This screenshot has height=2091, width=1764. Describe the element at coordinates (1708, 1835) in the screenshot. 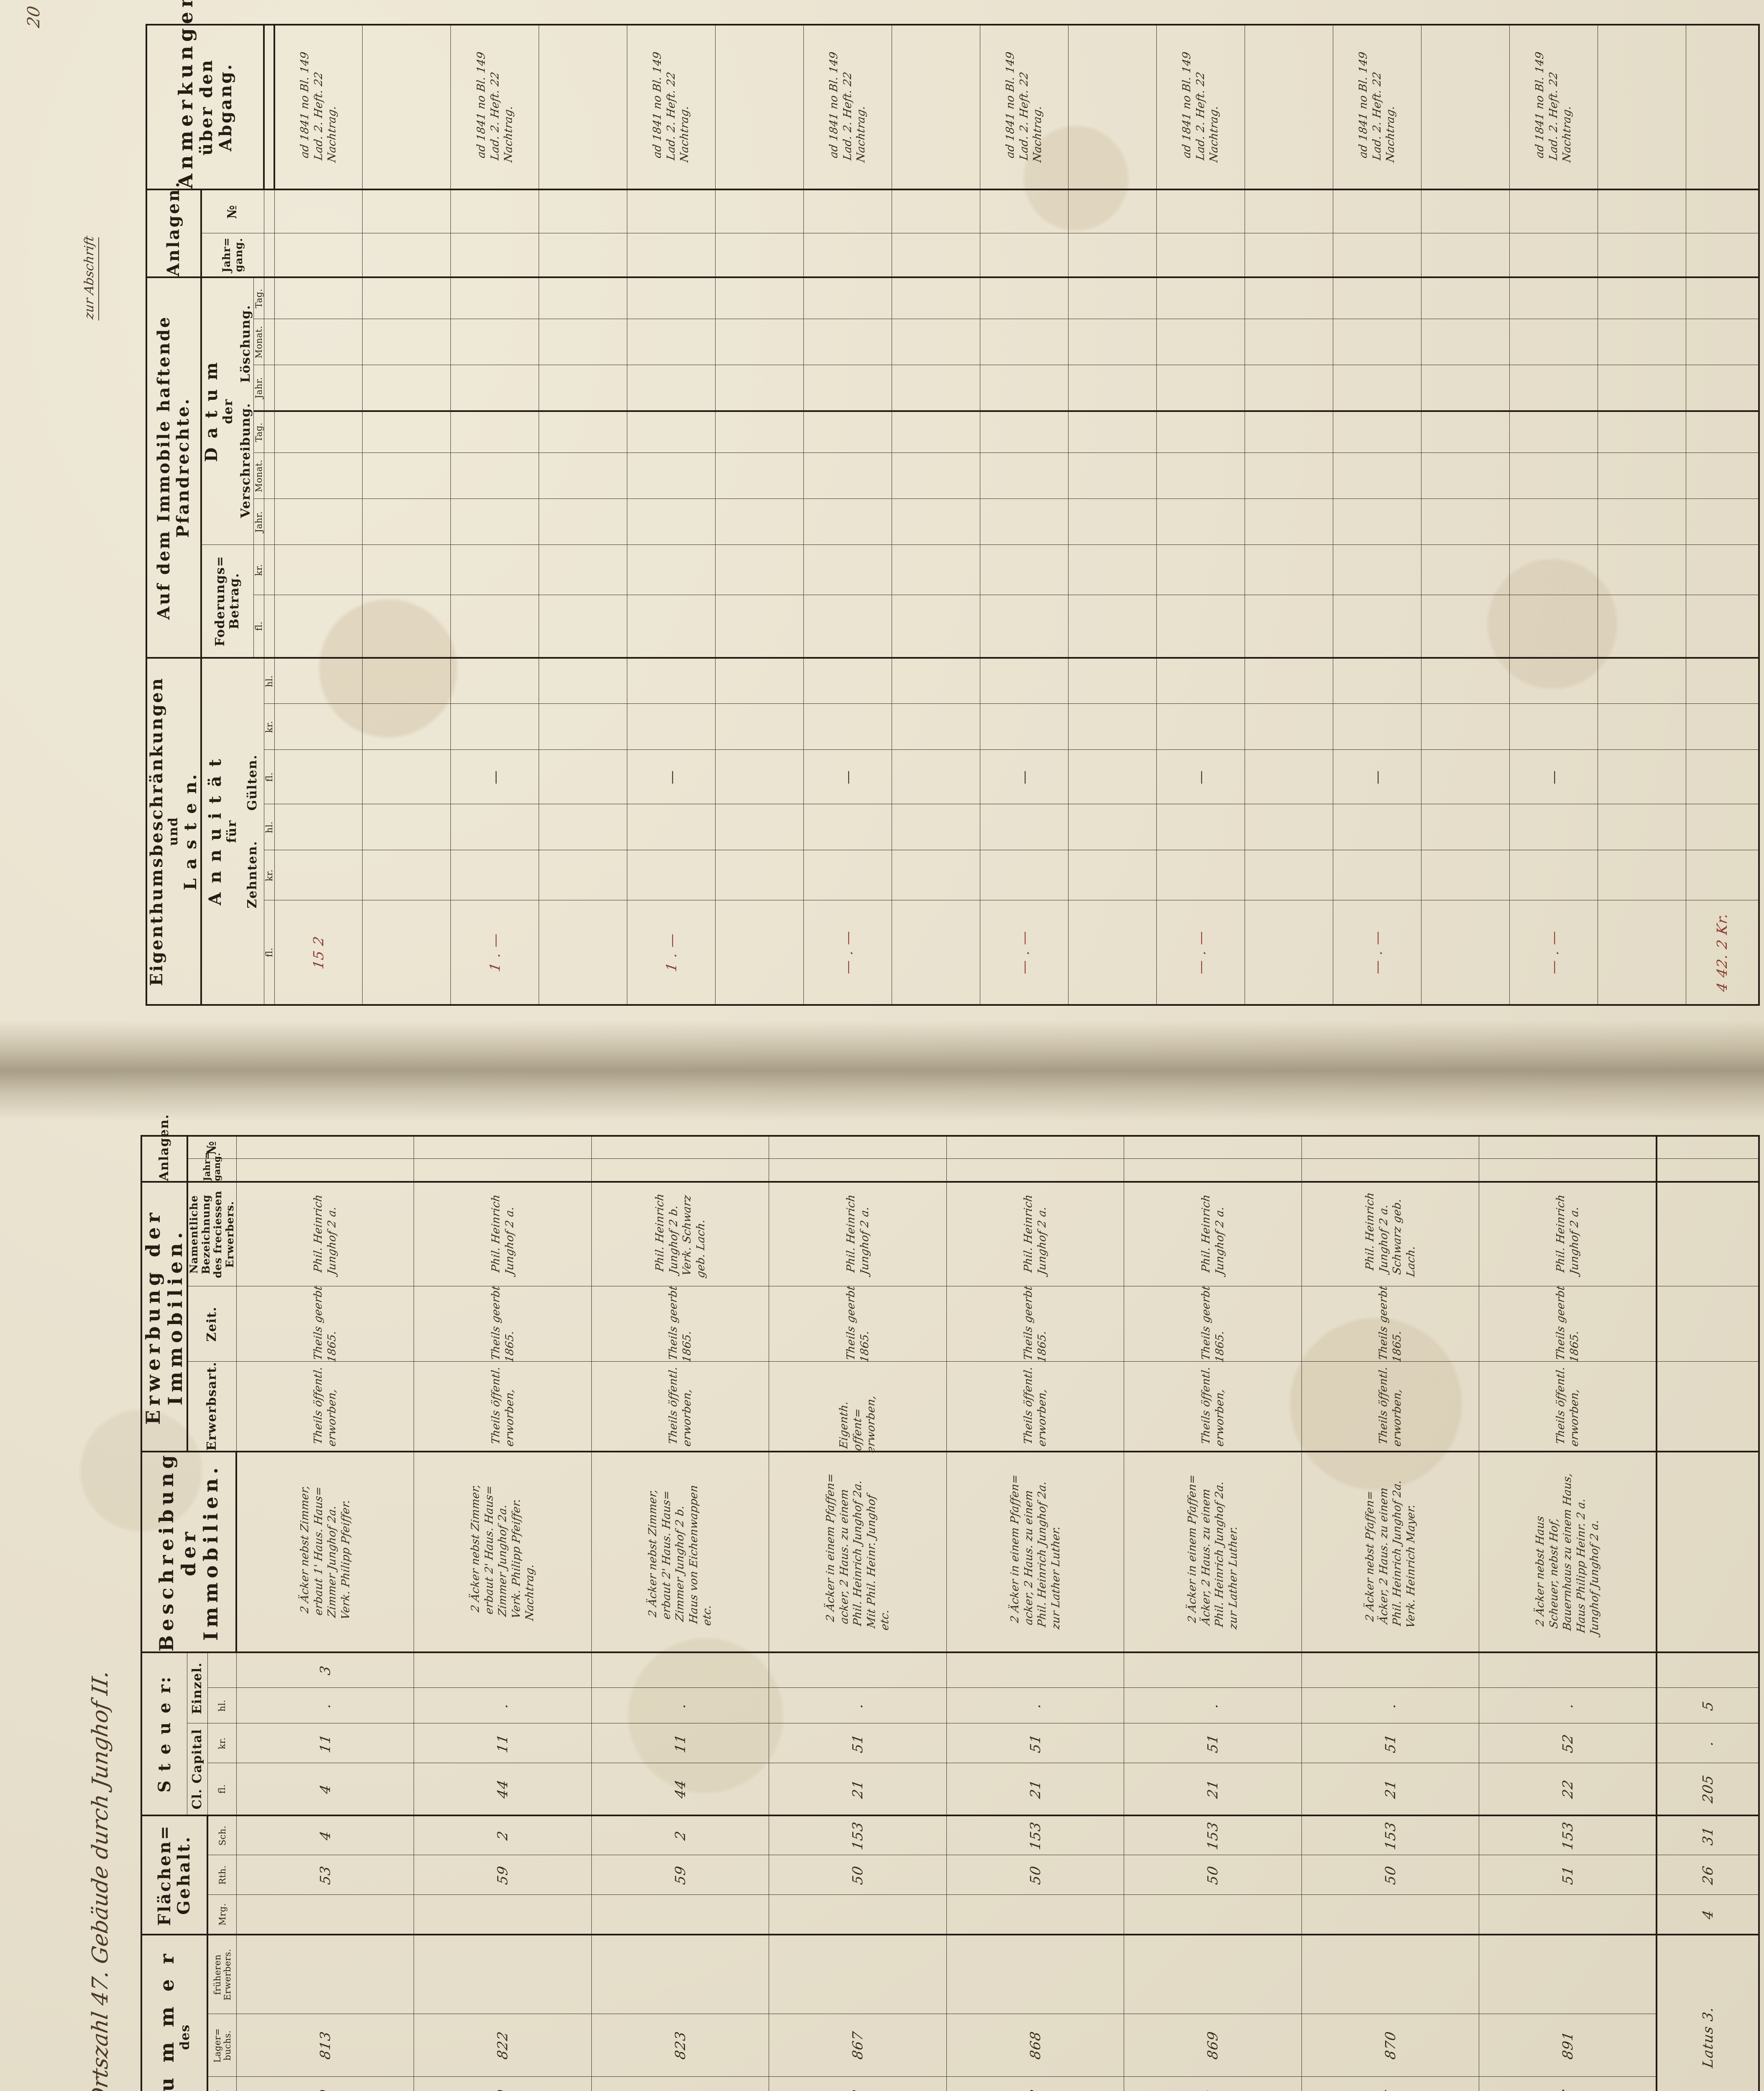

I see `cell-latus-sch: 31` at that location.